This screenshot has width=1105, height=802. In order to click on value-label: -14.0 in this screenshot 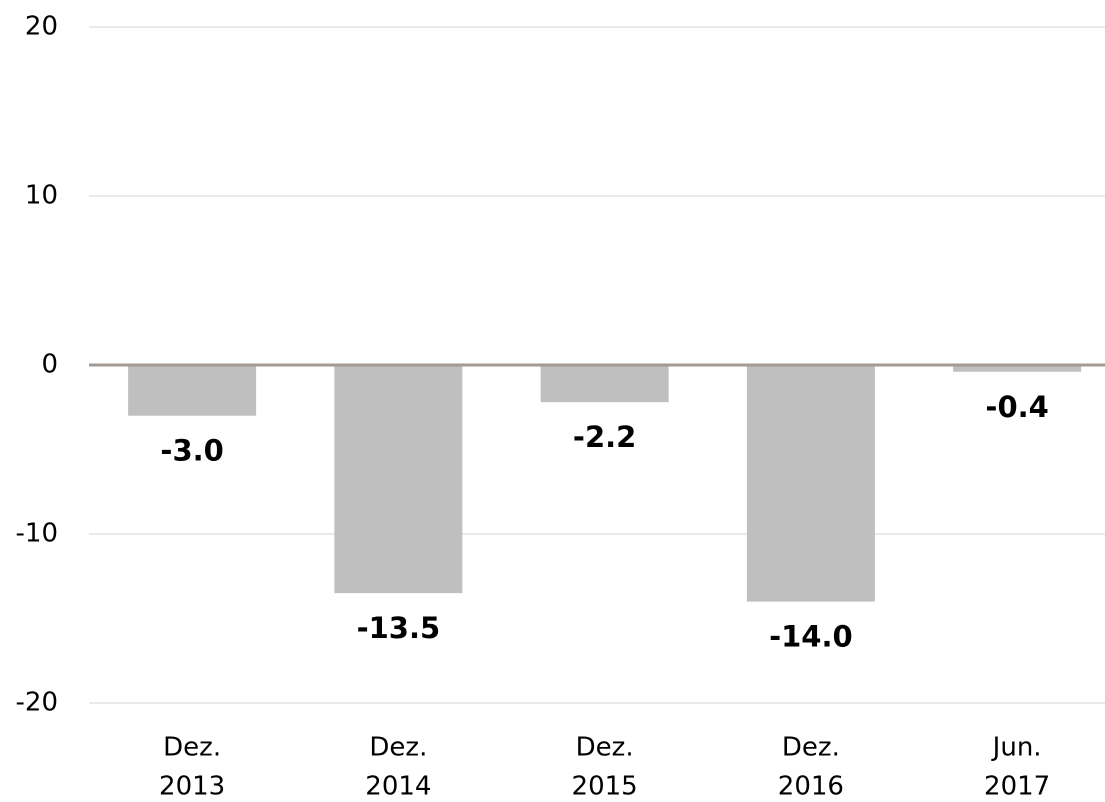, I will do `click(811, 637)`.